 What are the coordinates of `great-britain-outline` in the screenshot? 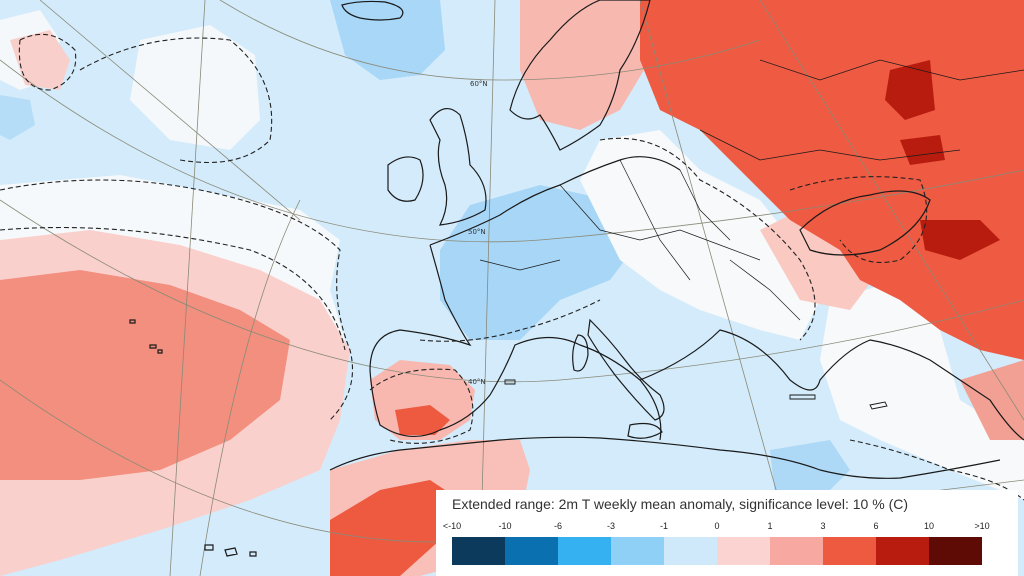 It's located at (458, 167).